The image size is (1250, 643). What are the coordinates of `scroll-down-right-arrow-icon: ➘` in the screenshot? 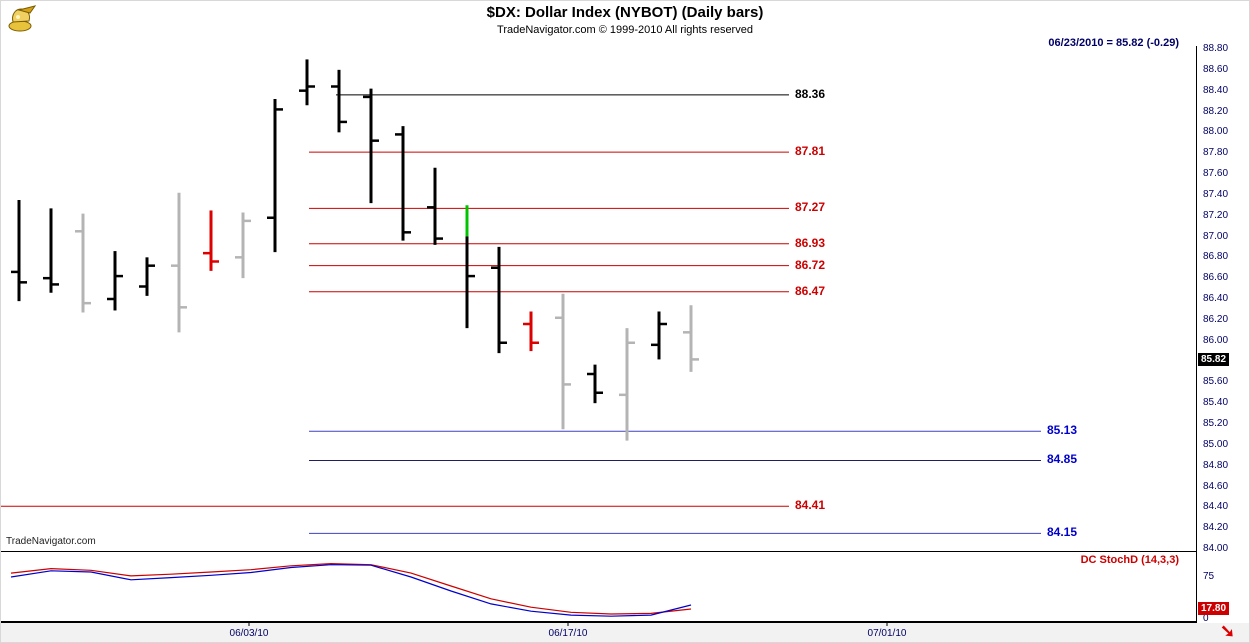 It's located at (1228, 631).